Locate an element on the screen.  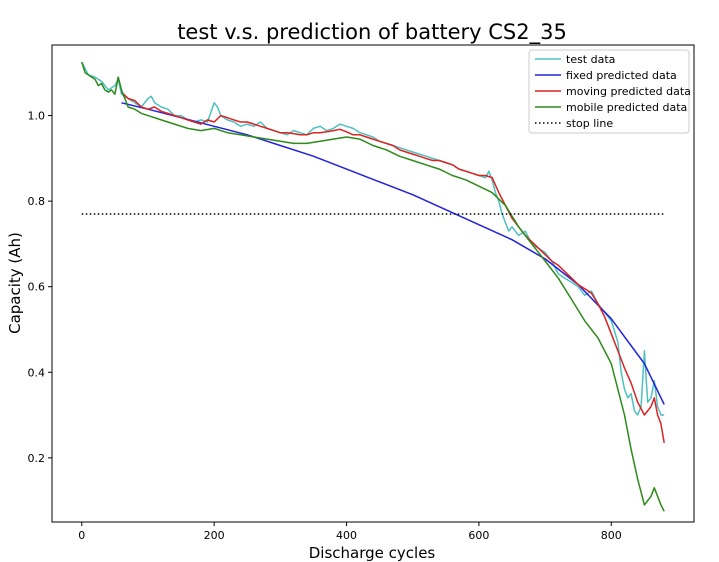
y-tick-label: 0.8 is located at coordinates (37, 201).